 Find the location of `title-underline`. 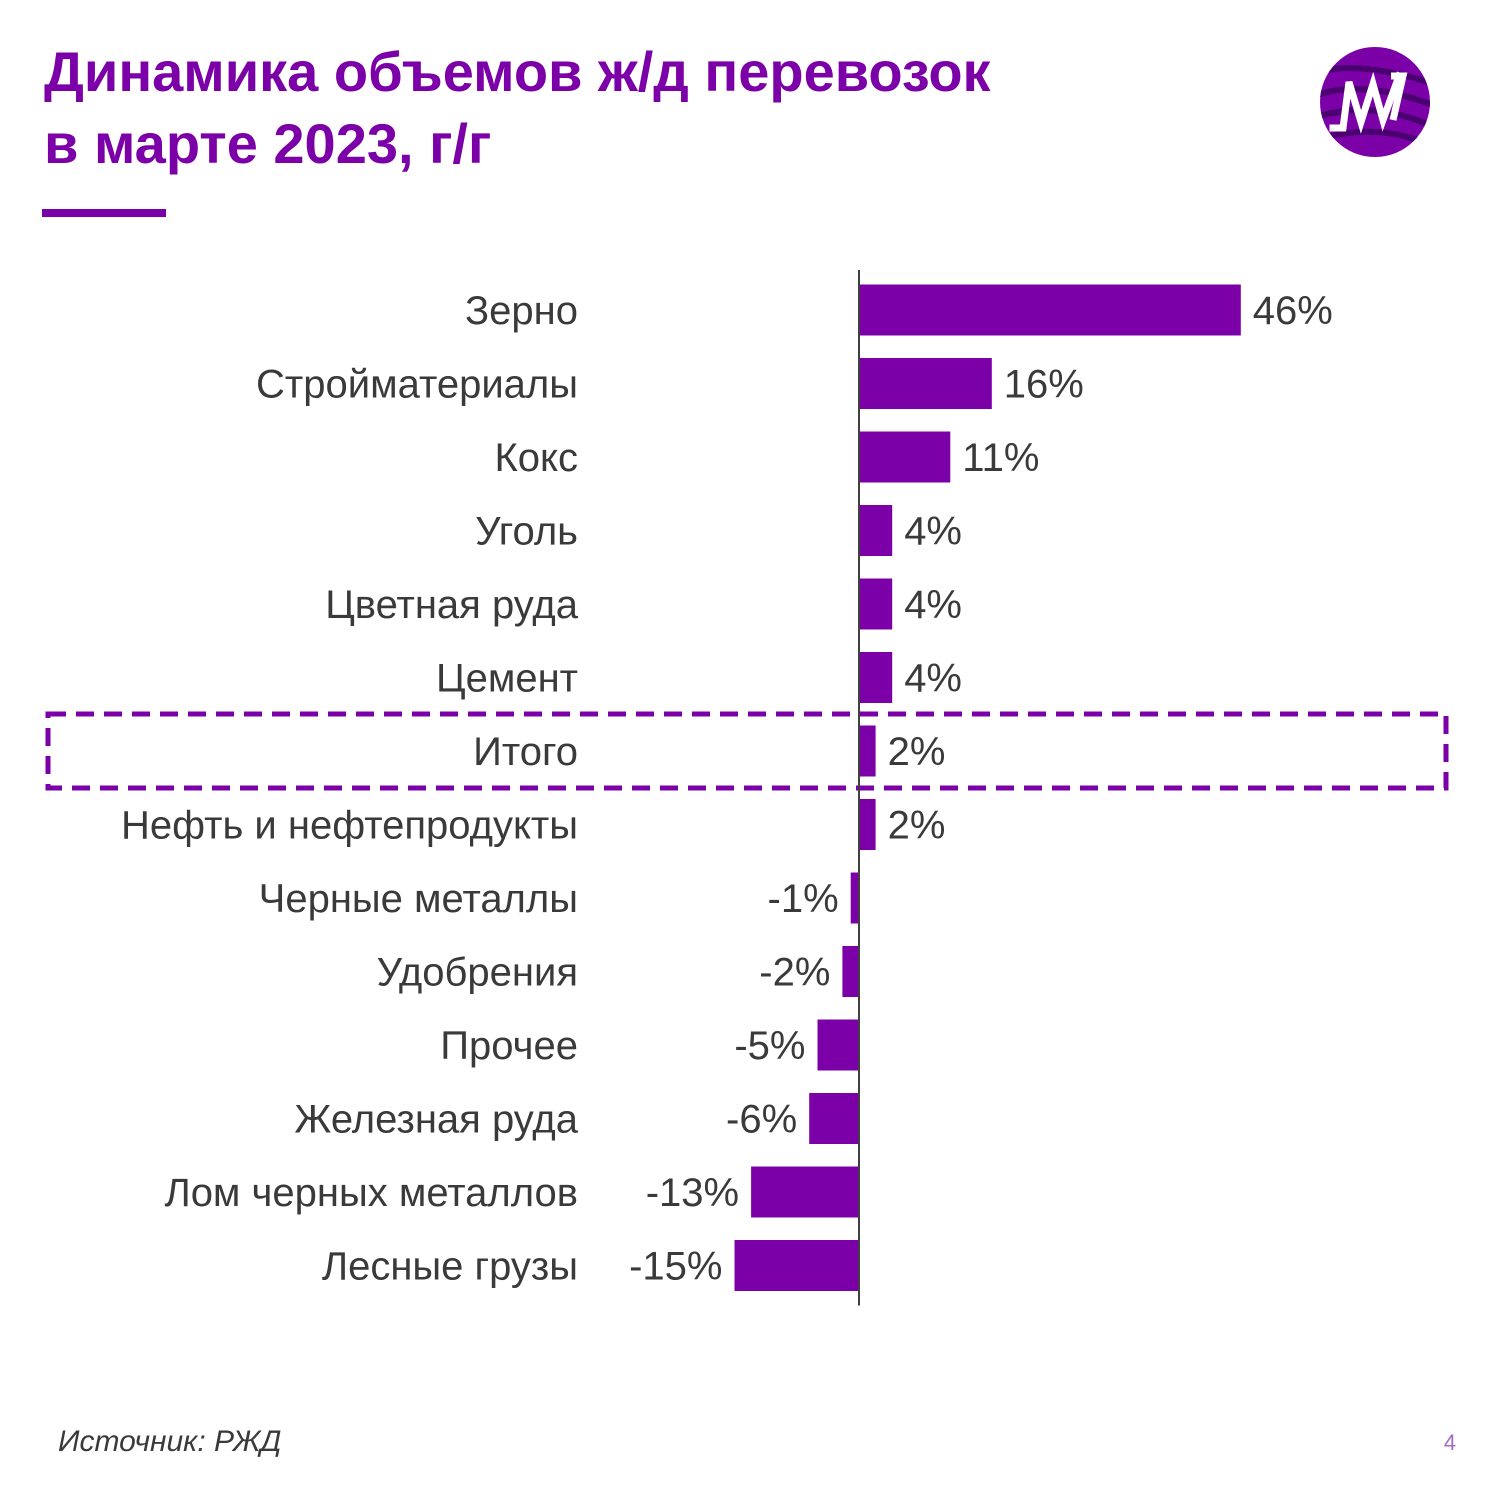

title-underline is located at coordinates (104, 213).